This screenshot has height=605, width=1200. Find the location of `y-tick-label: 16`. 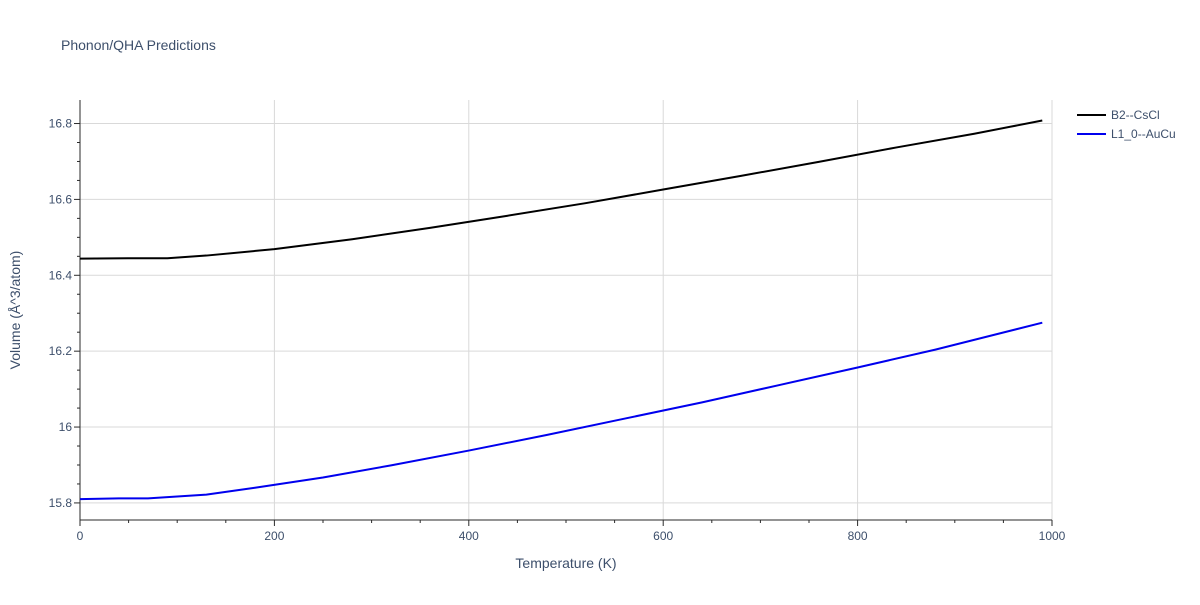

y-tick-label: 16 is located at coordinates (66, 427).